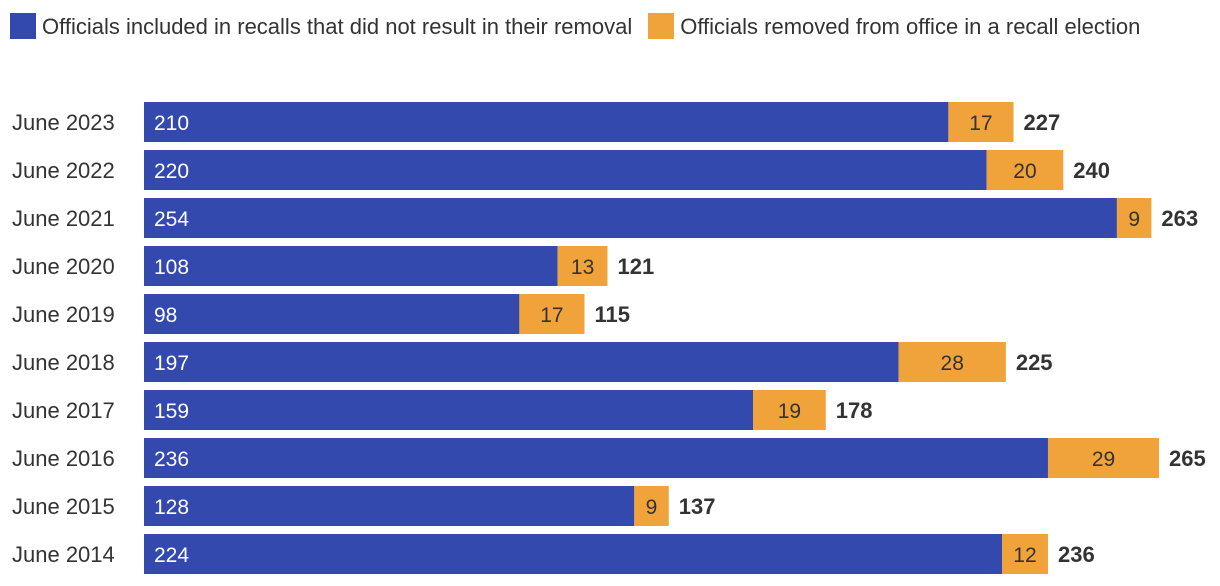  Describe the element at coordinates (63, 170) in the screenshot. I see `category-label: June 2022` at that location.